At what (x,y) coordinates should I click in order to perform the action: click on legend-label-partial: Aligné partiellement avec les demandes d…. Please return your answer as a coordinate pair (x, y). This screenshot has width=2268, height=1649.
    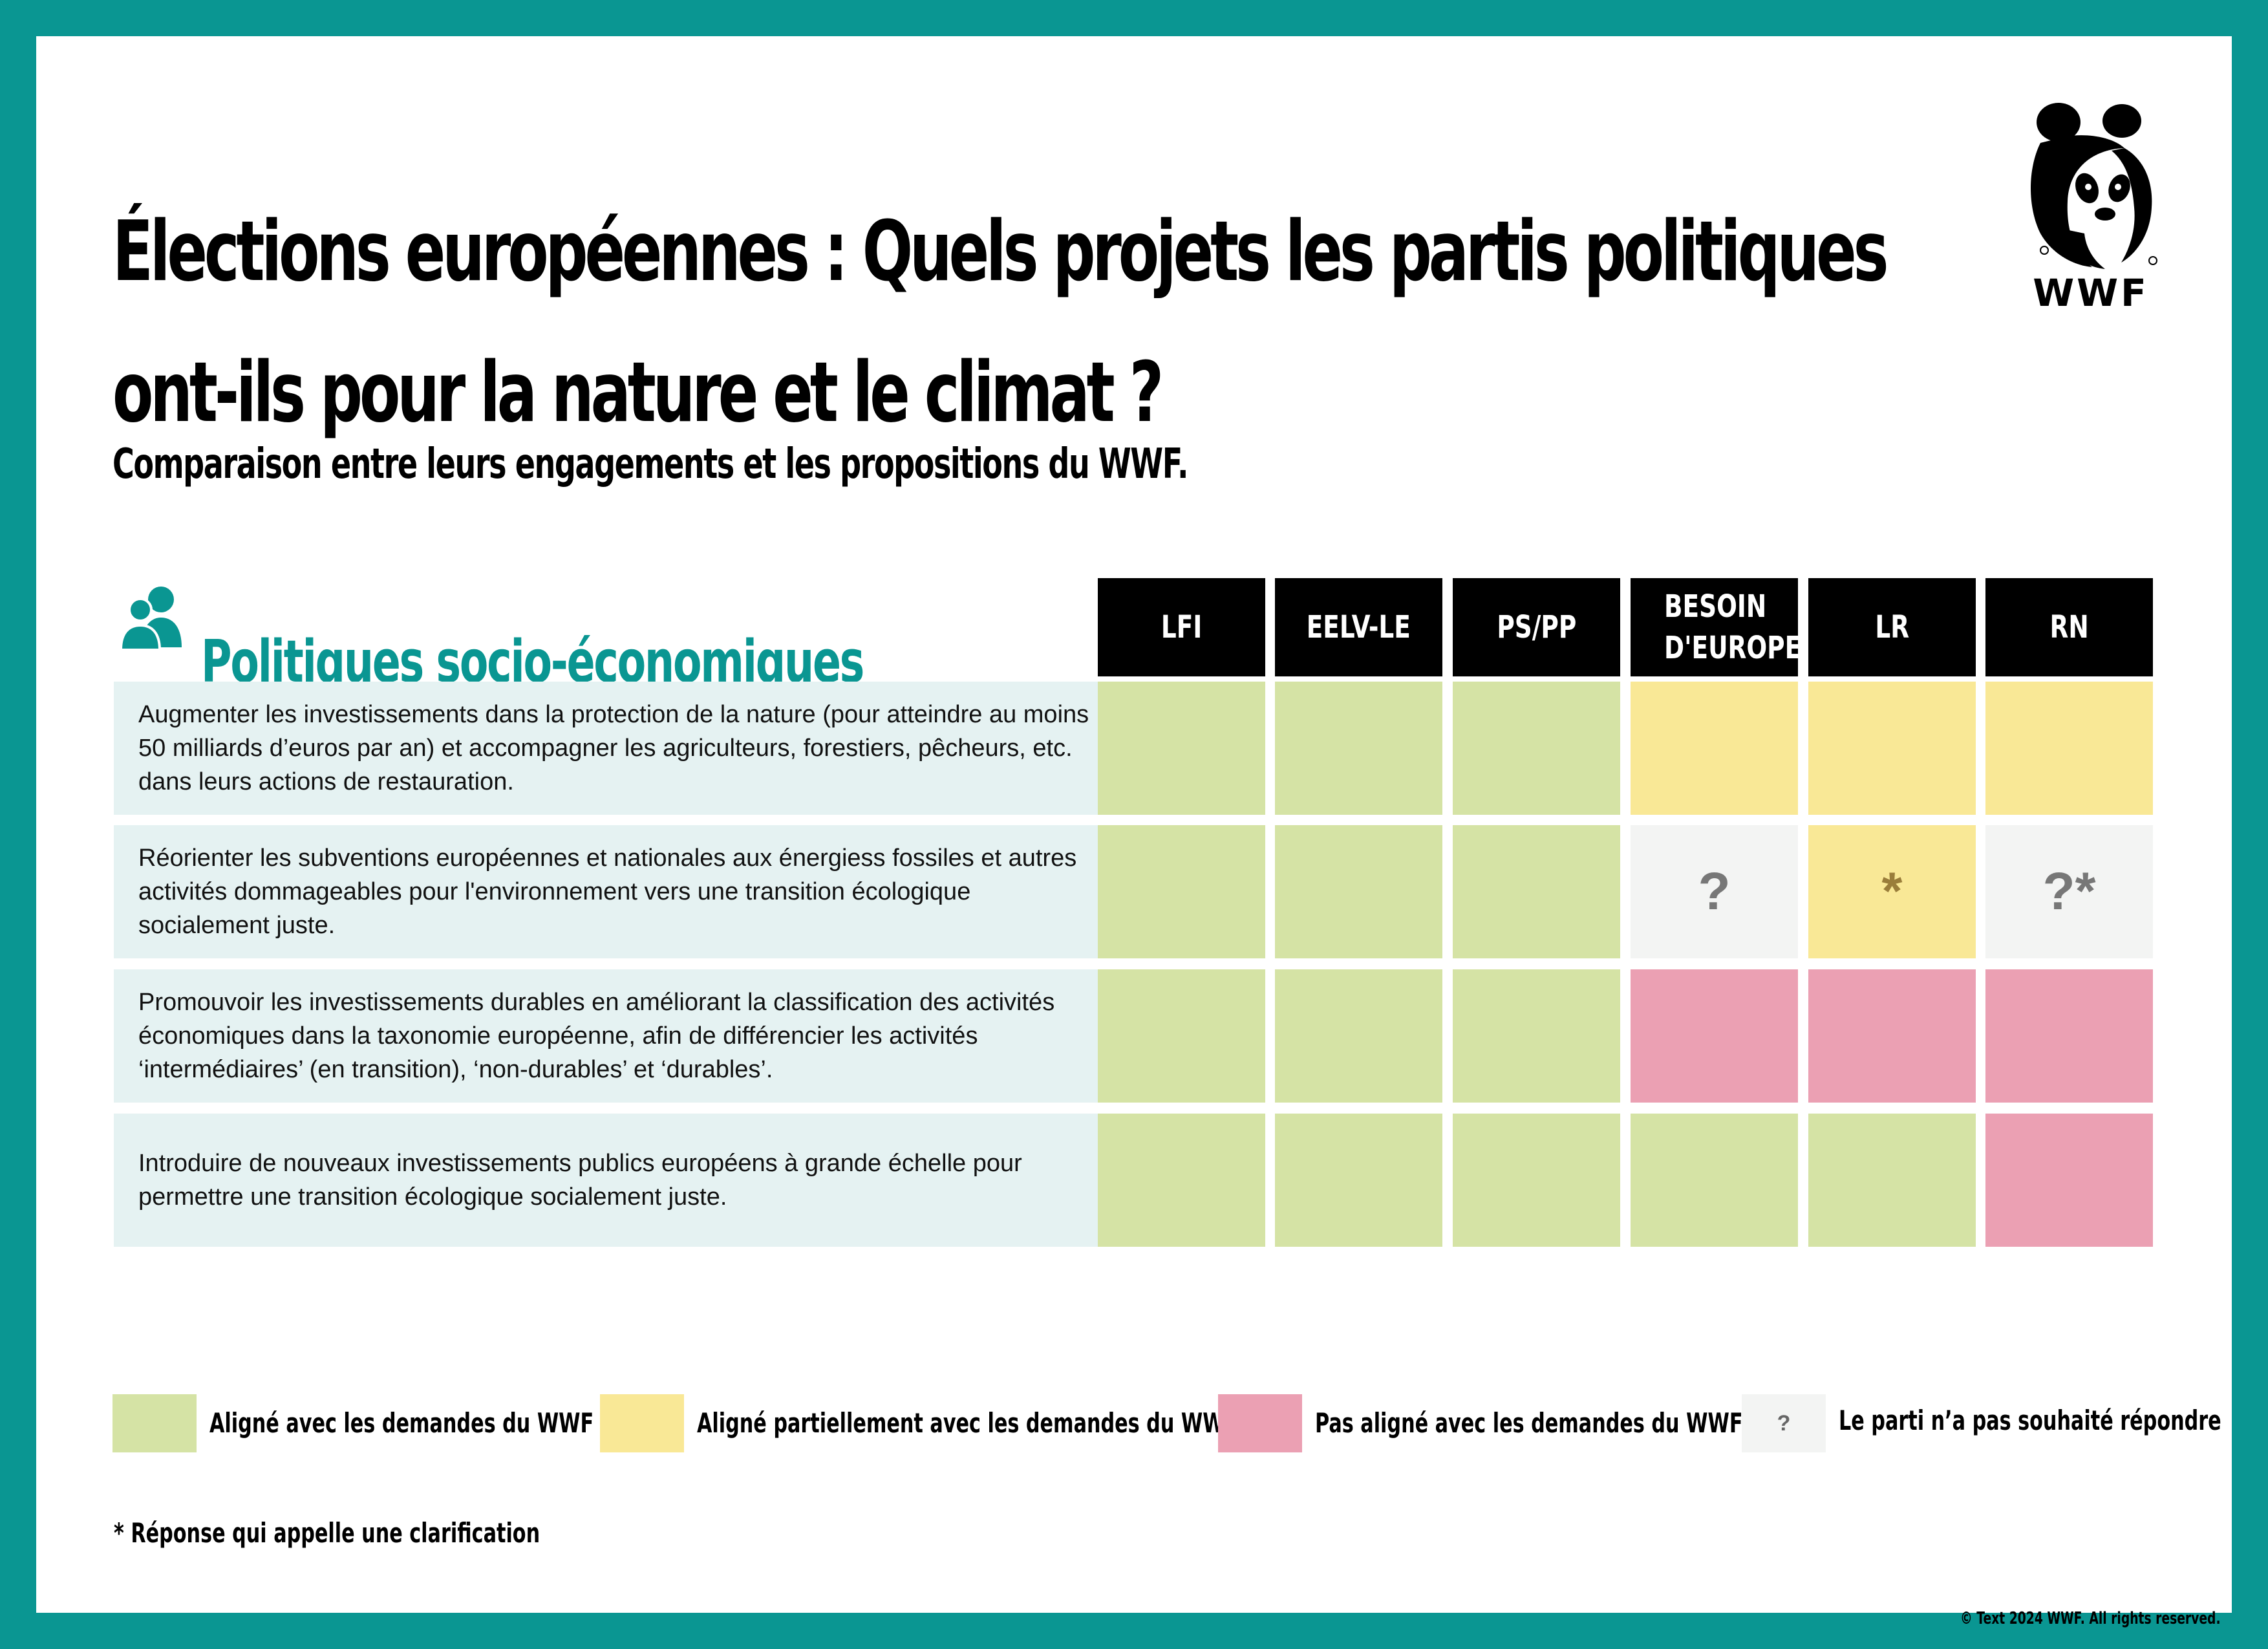
    Looking at the image, I should click on (967, 1423).